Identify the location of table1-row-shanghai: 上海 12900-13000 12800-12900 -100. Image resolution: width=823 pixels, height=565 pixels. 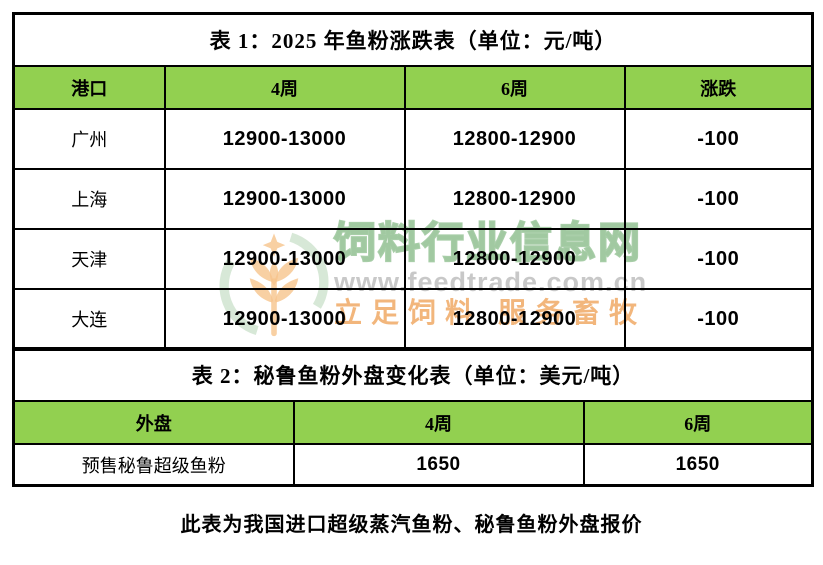
(413, 199).